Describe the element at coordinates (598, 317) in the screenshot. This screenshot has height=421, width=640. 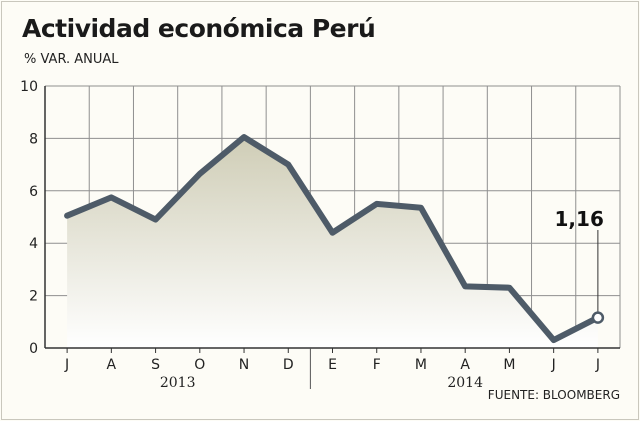
I see `last-point-marker` at that location.